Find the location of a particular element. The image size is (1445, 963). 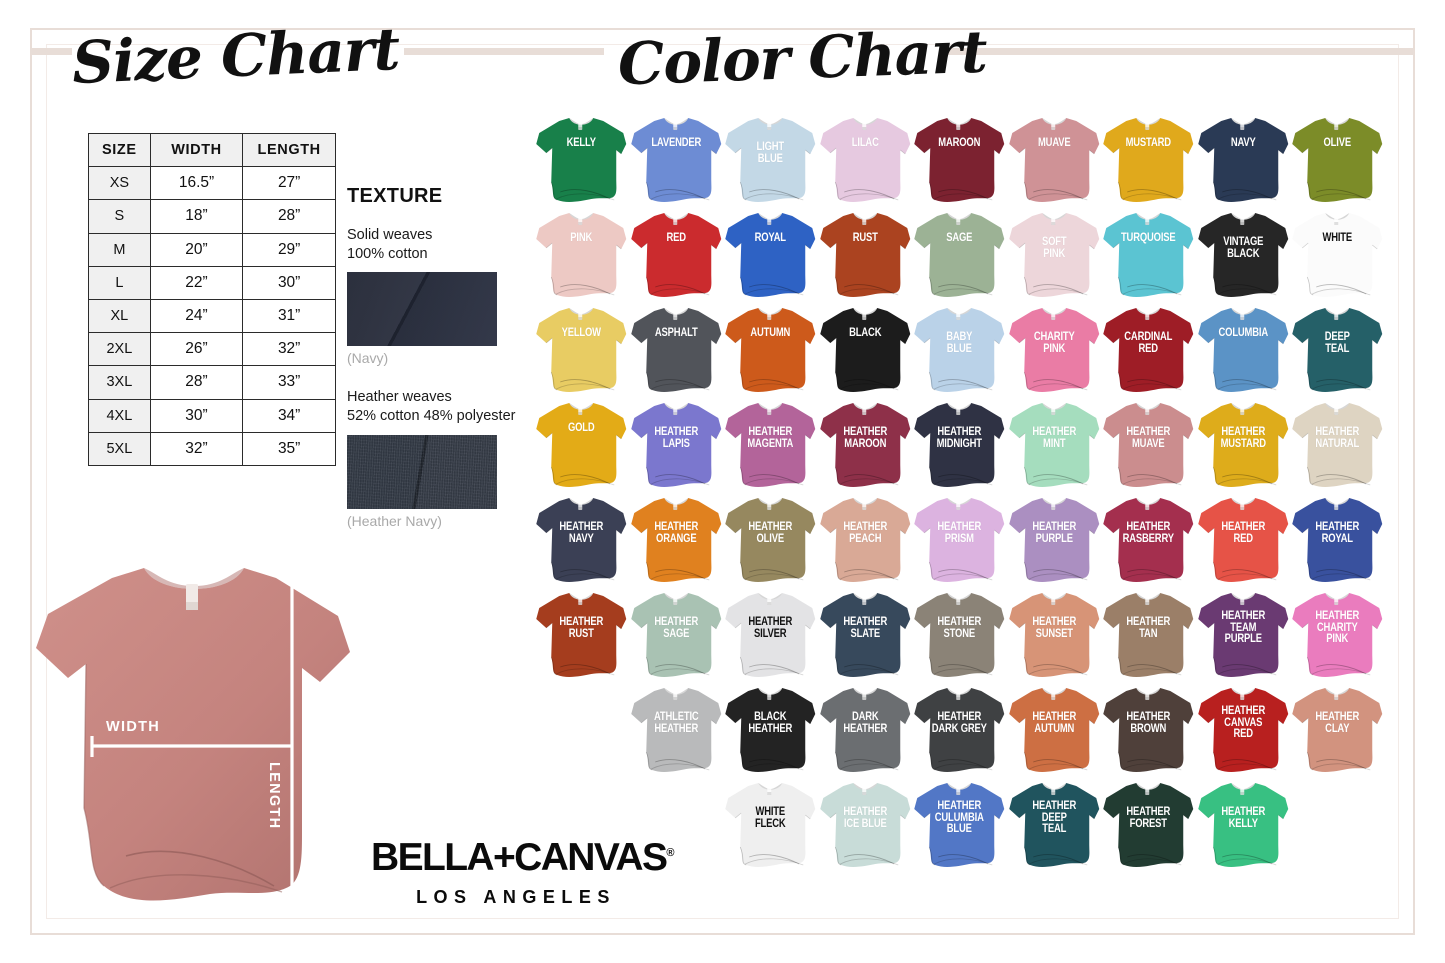

color-swatch-heather-peach: HEATHER PEACH is located at coordinates (865, 539).